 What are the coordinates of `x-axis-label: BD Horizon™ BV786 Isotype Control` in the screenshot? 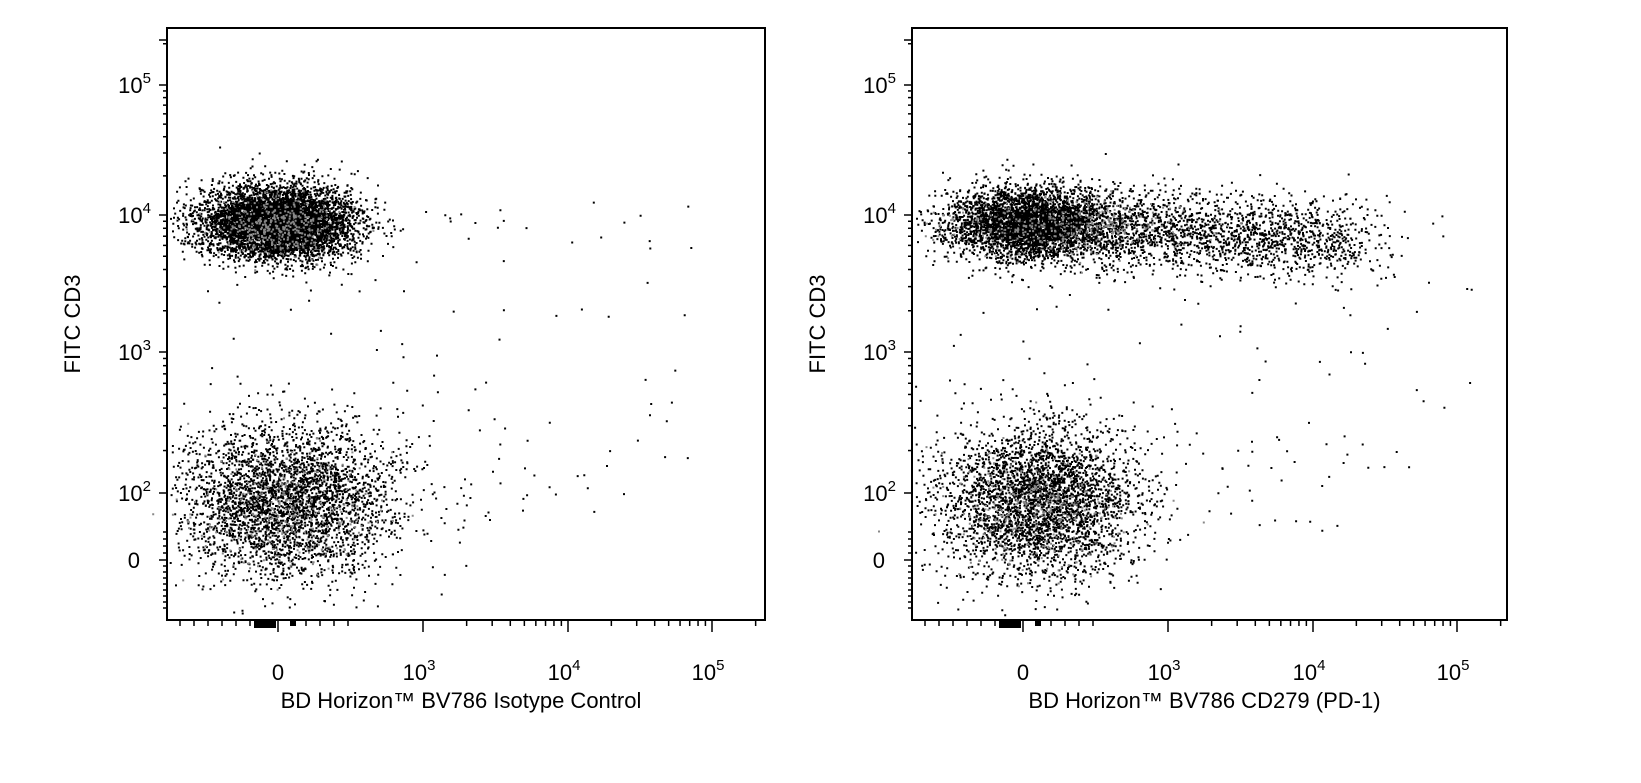 It's located at (461, 700).